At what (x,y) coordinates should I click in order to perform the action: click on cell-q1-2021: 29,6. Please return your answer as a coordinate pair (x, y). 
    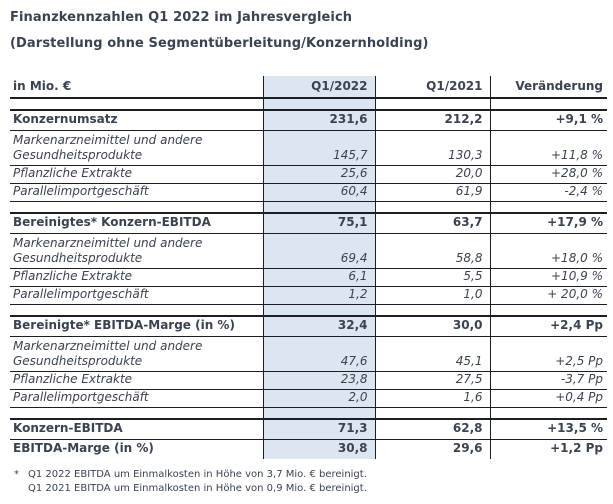
    Looking at the image, I should click on (467, 448).